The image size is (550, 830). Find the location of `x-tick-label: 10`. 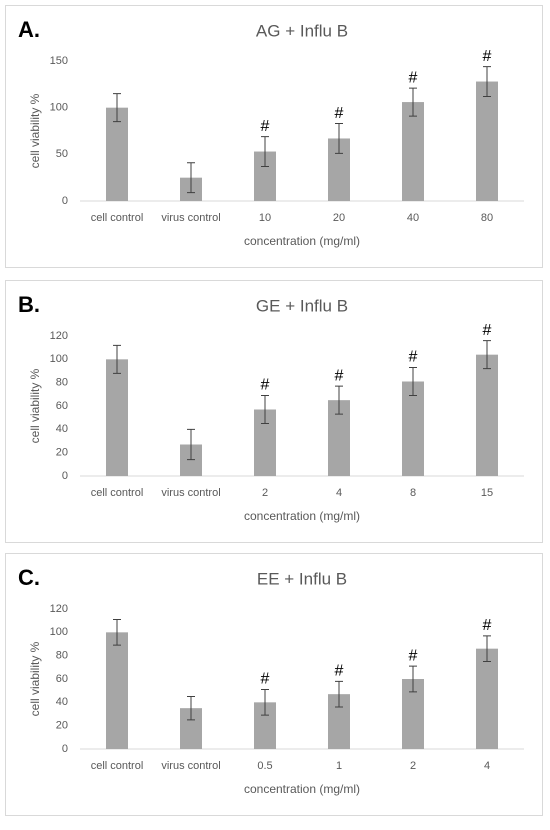

x-tick-label: 10 is located at coordinates (265, 218).